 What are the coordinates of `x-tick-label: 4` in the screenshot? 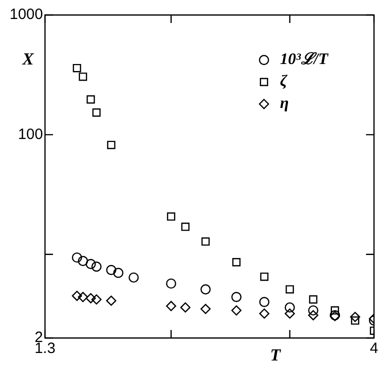 It's located at (374, 349).